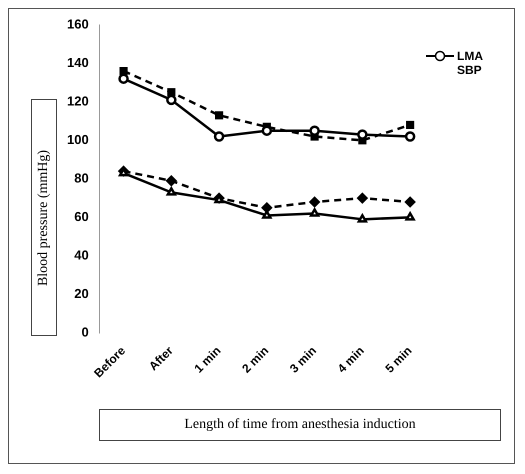  I want to click on y-tick-label: 60, so click(81, 216).